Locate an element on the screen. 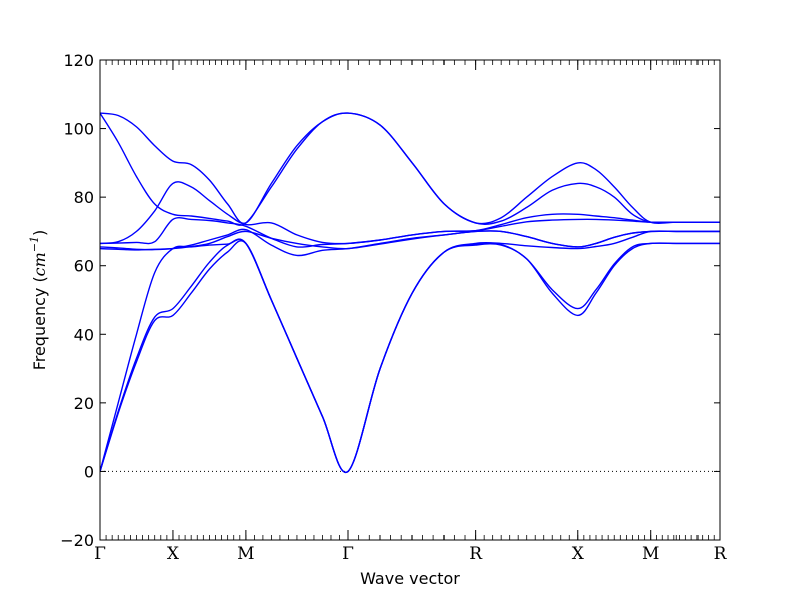 This screenshot has width=800, height=600. y-tick-label-5: 80 is located at coordinates (84, 197).